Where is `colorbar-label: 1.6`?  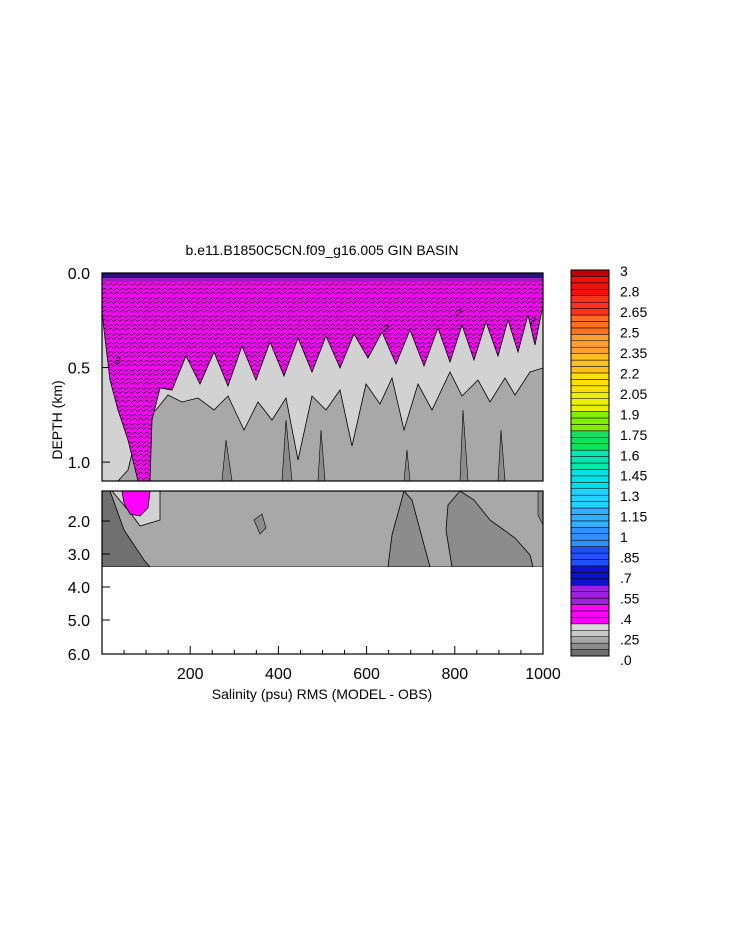
colorbar-label: 1.6 is located at coordinates (630, 455).